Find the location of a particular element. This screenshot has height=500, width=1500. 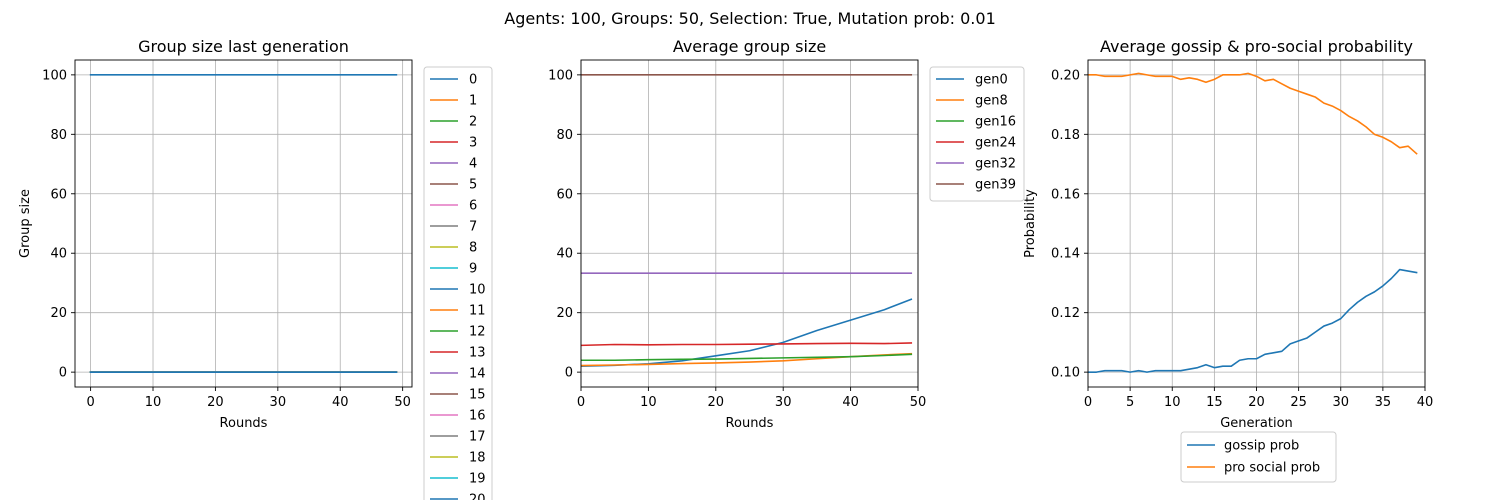

legend-label-11: 11 is located at coordinates (477, 311).